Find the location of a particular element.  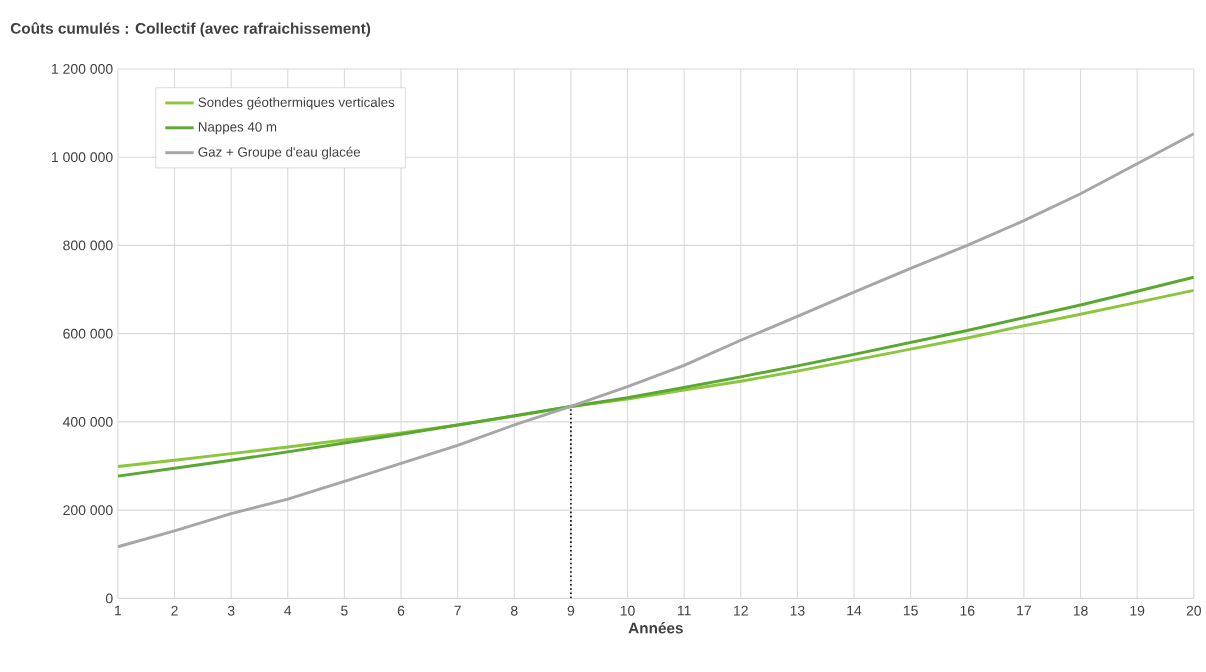

x-tick-label: 9 is located at coordinates (571, 610).